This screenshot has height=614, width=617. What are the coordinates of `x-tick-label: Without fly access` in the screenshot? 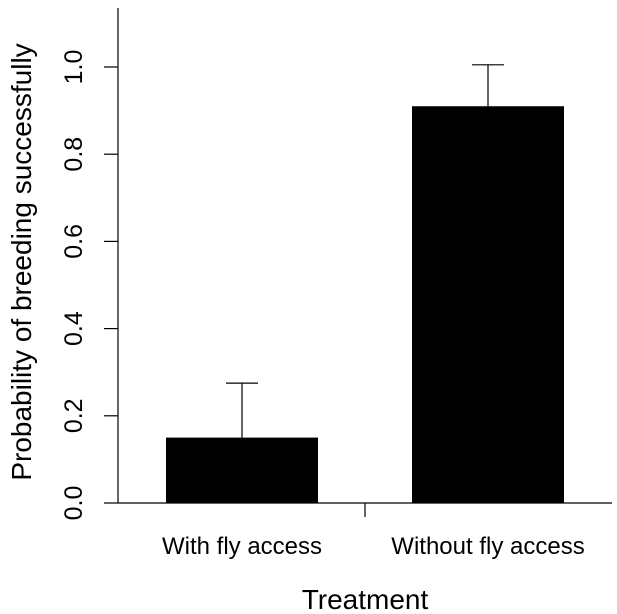 It's located at (487, 546).